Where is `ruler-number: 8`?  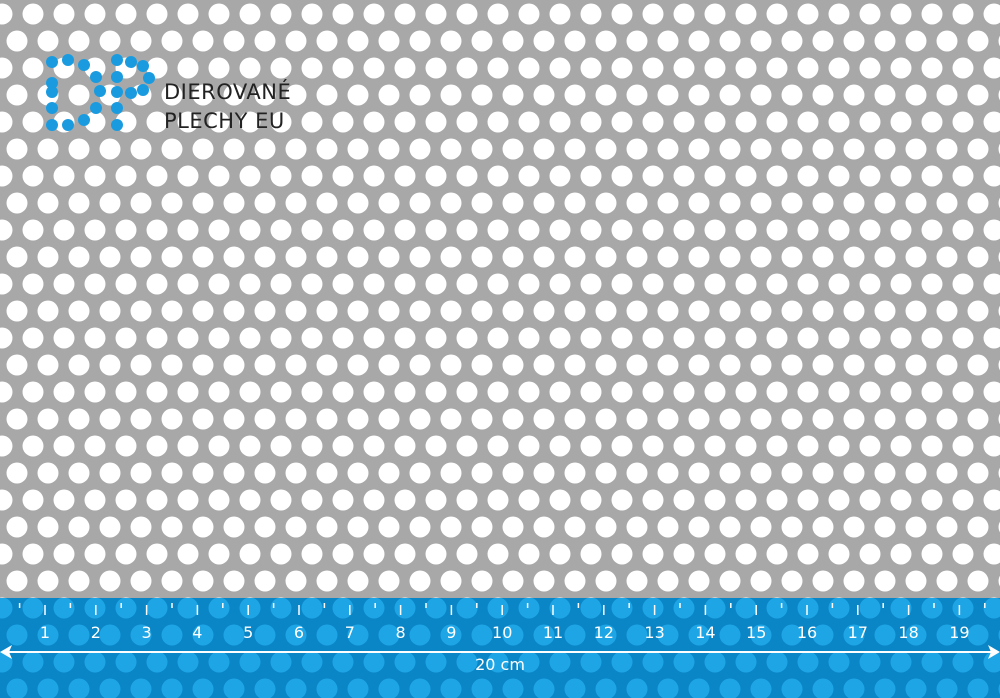
ruler-number: 8 is located at coordinates (401, 632).